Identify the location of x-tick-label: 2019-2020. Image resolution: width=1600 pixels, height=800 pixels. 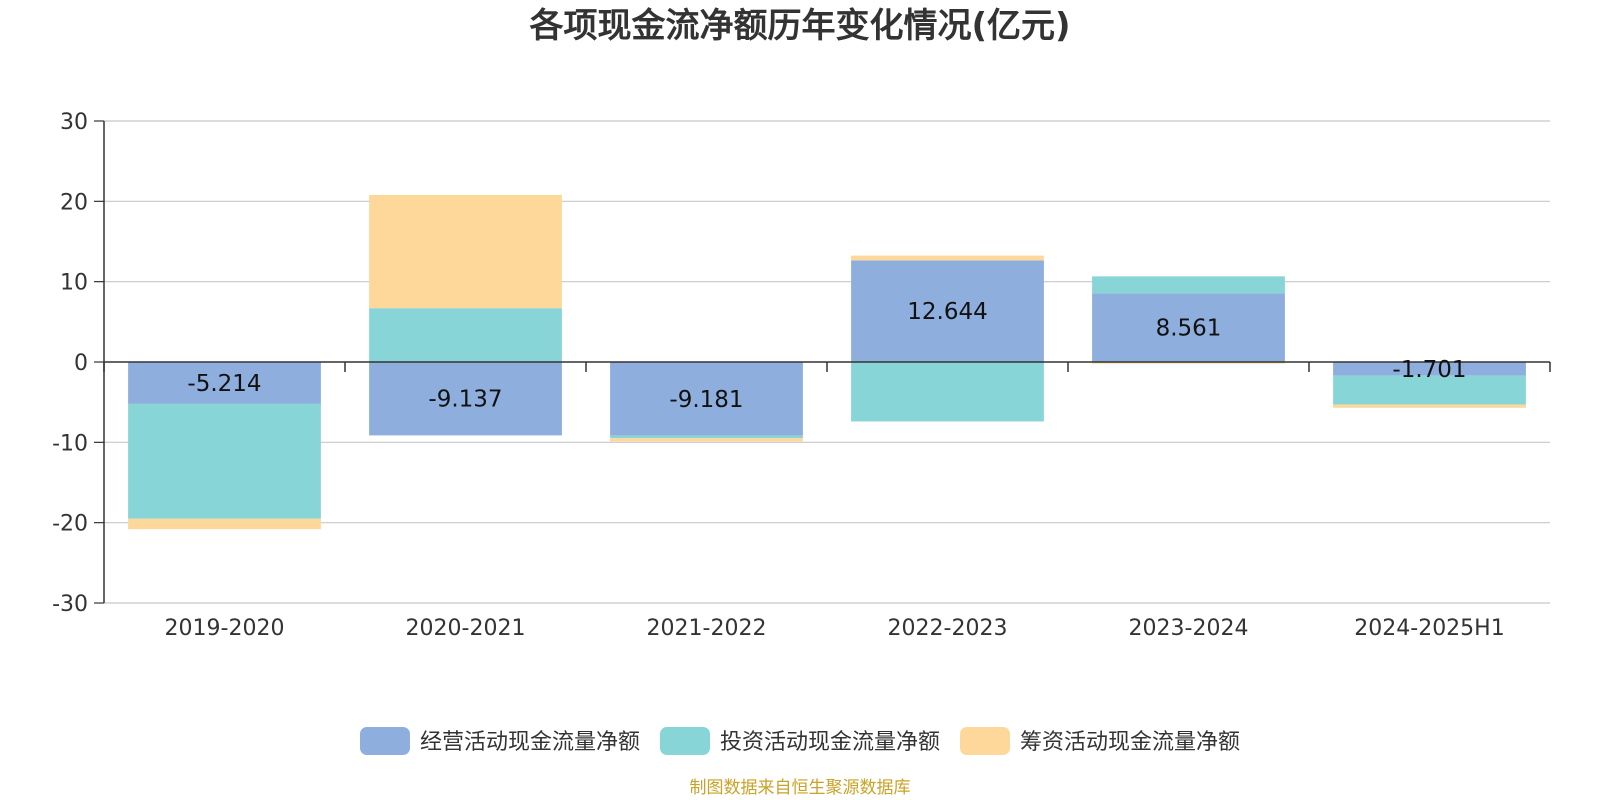
(225, 628).